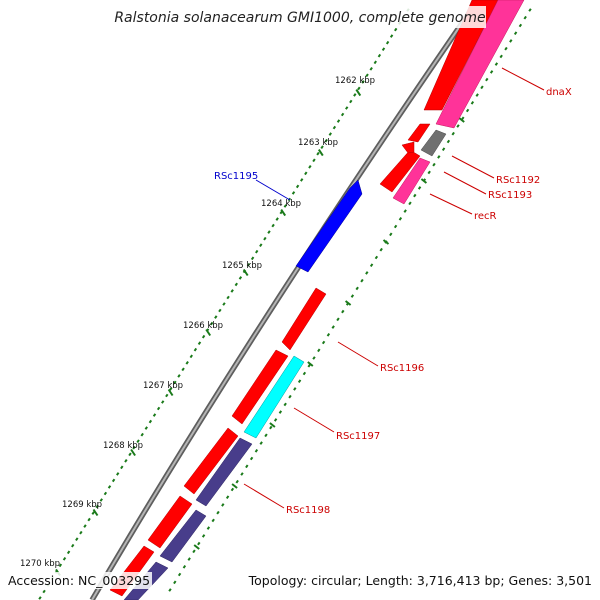  Describe the element at coordinates (211, 461) in the screenshot. I see `feature-cds-RSc1198` at that location.